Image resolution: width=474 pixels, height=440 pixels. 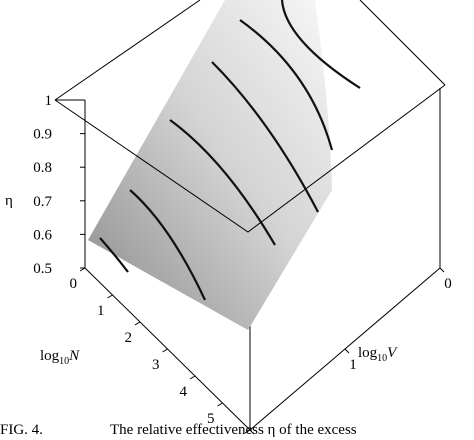 What do you see at coordinates (392, 353) in the screenshot?
I see `y-axis-label-var: V` at bounding box center [392, 353].